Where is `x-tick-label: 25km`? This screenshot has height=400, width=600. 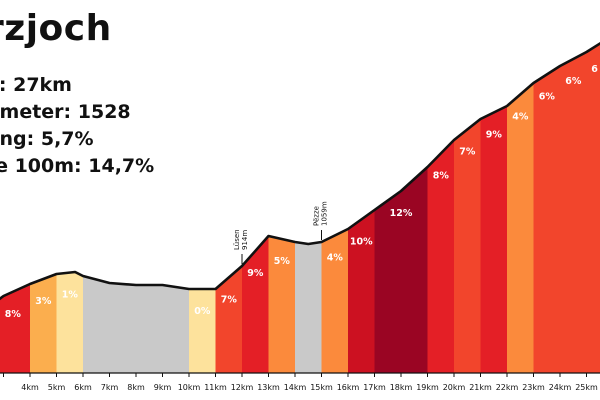 x-tick-label: 25km is located at coordinates (586, 387).